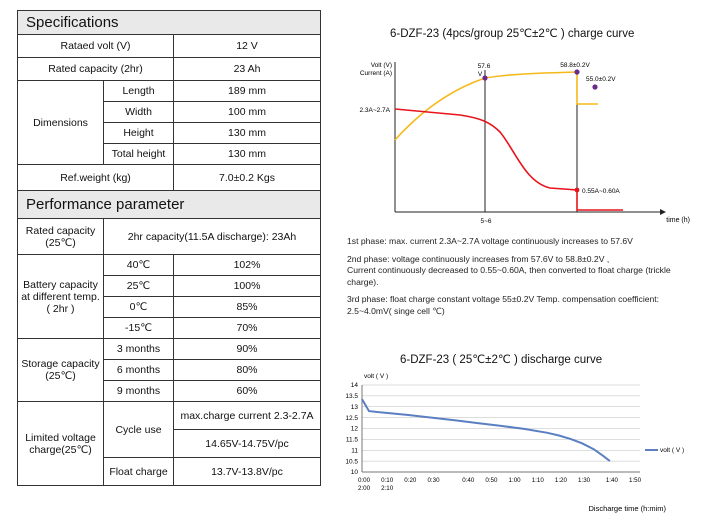 The image size is (707, 531). What do you see at coordinates (138, 370) in the screenshot?
I see `storage-period-label: 6 months` at bounding box center [138, 370].